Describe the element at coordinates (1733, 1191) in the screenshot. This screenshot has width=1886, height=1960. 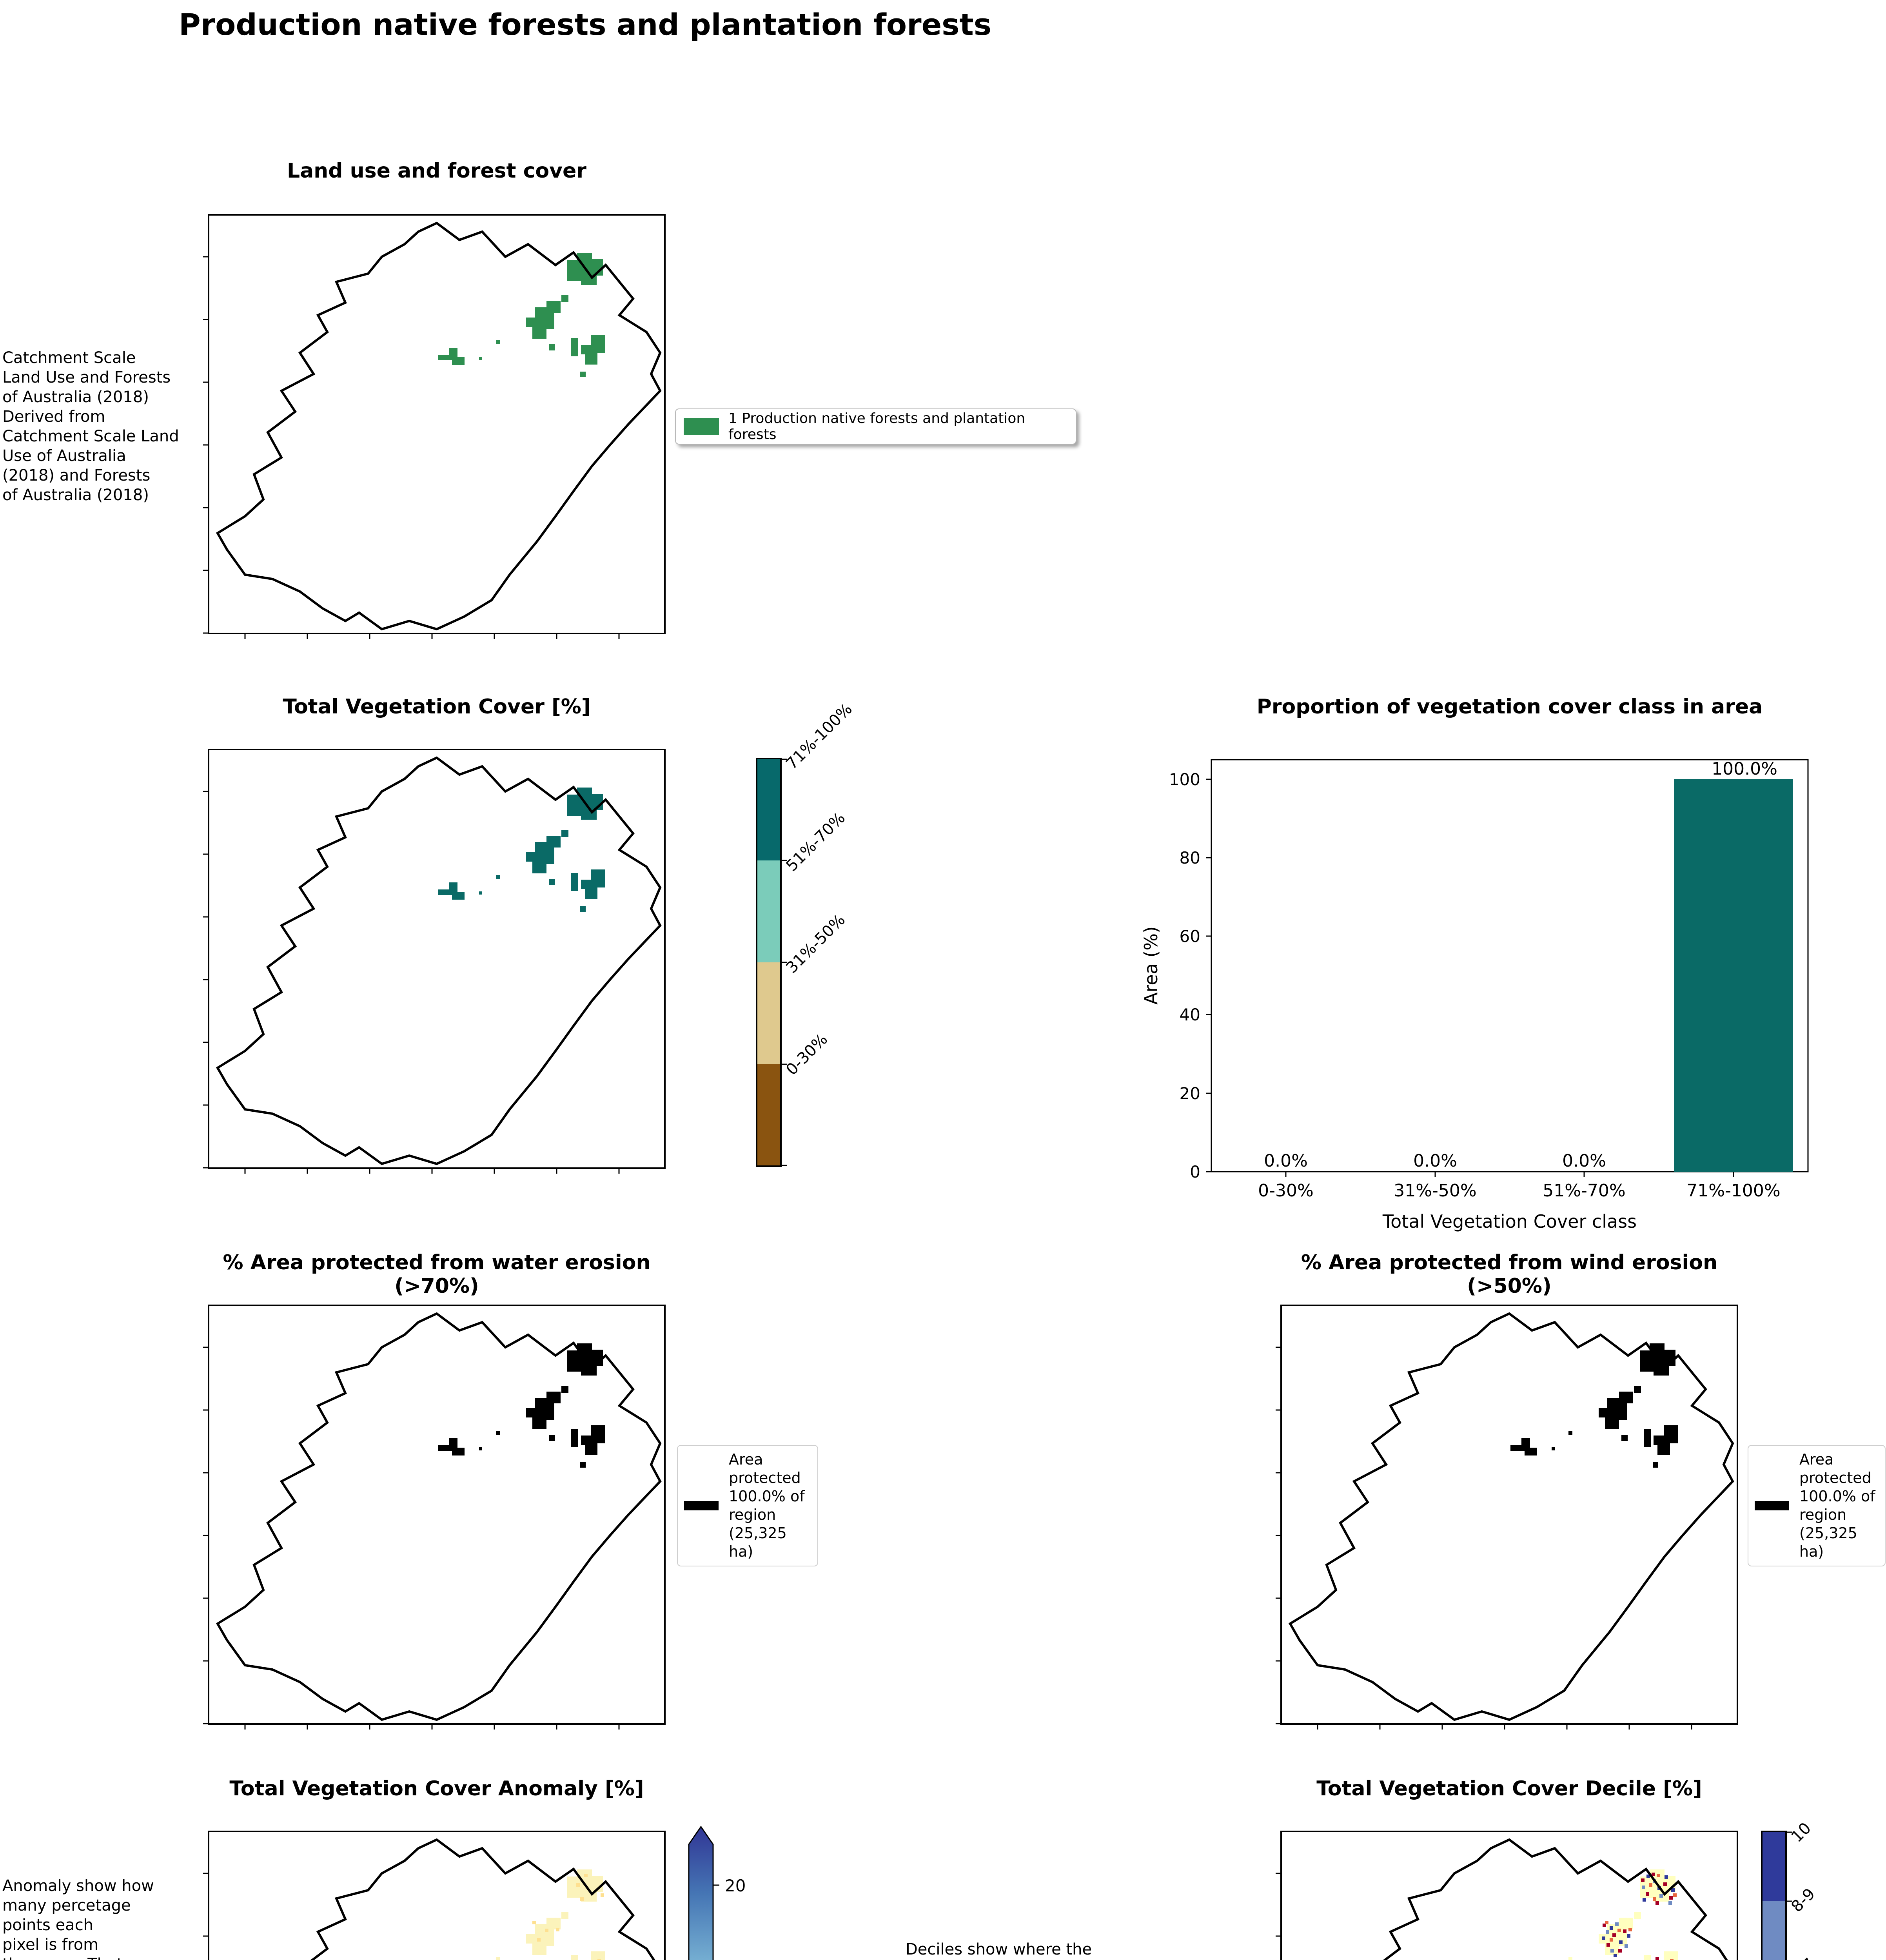
I see `xtick-71-100: 71%-100%` at that location.